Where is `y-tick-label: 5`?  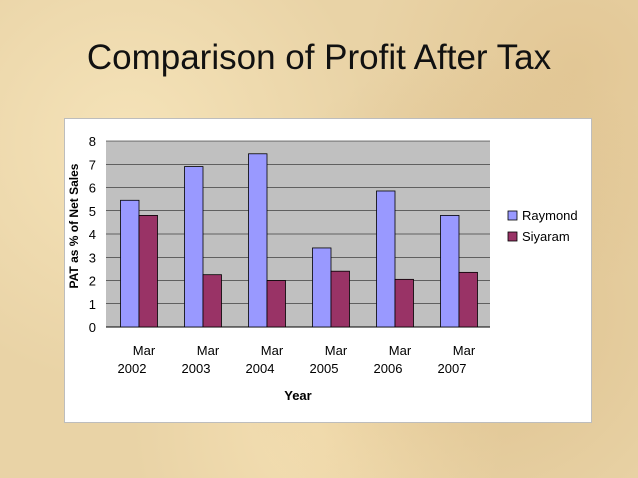
y-tick-label: 5 is located at coordinates (92, 211).